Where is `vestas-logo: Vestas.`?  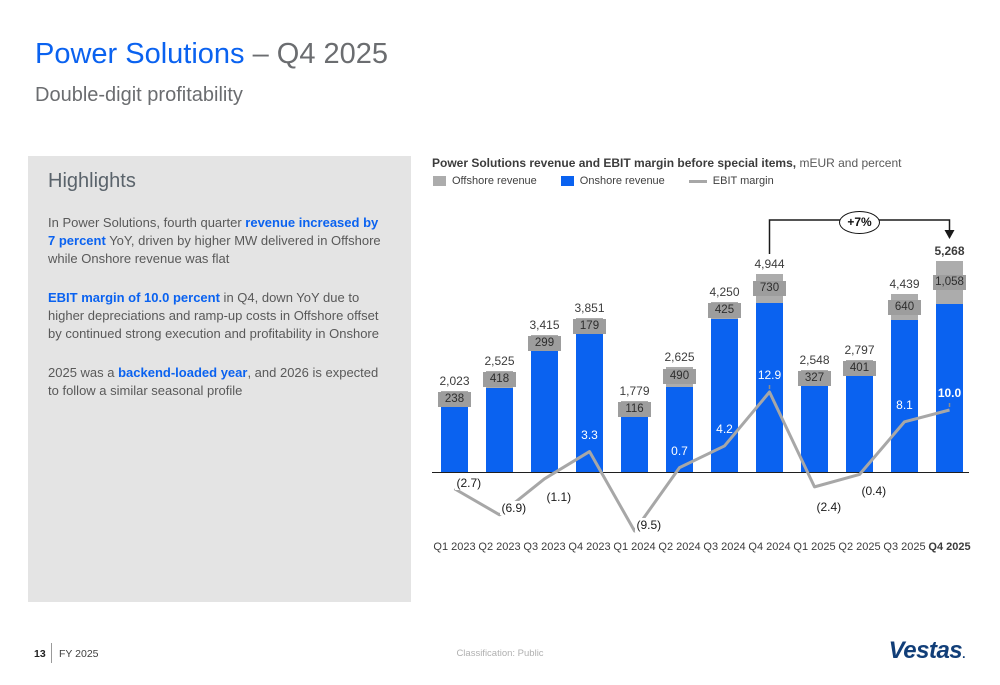
vestas-logo: Vestas. is located at coordinates (927, 651).